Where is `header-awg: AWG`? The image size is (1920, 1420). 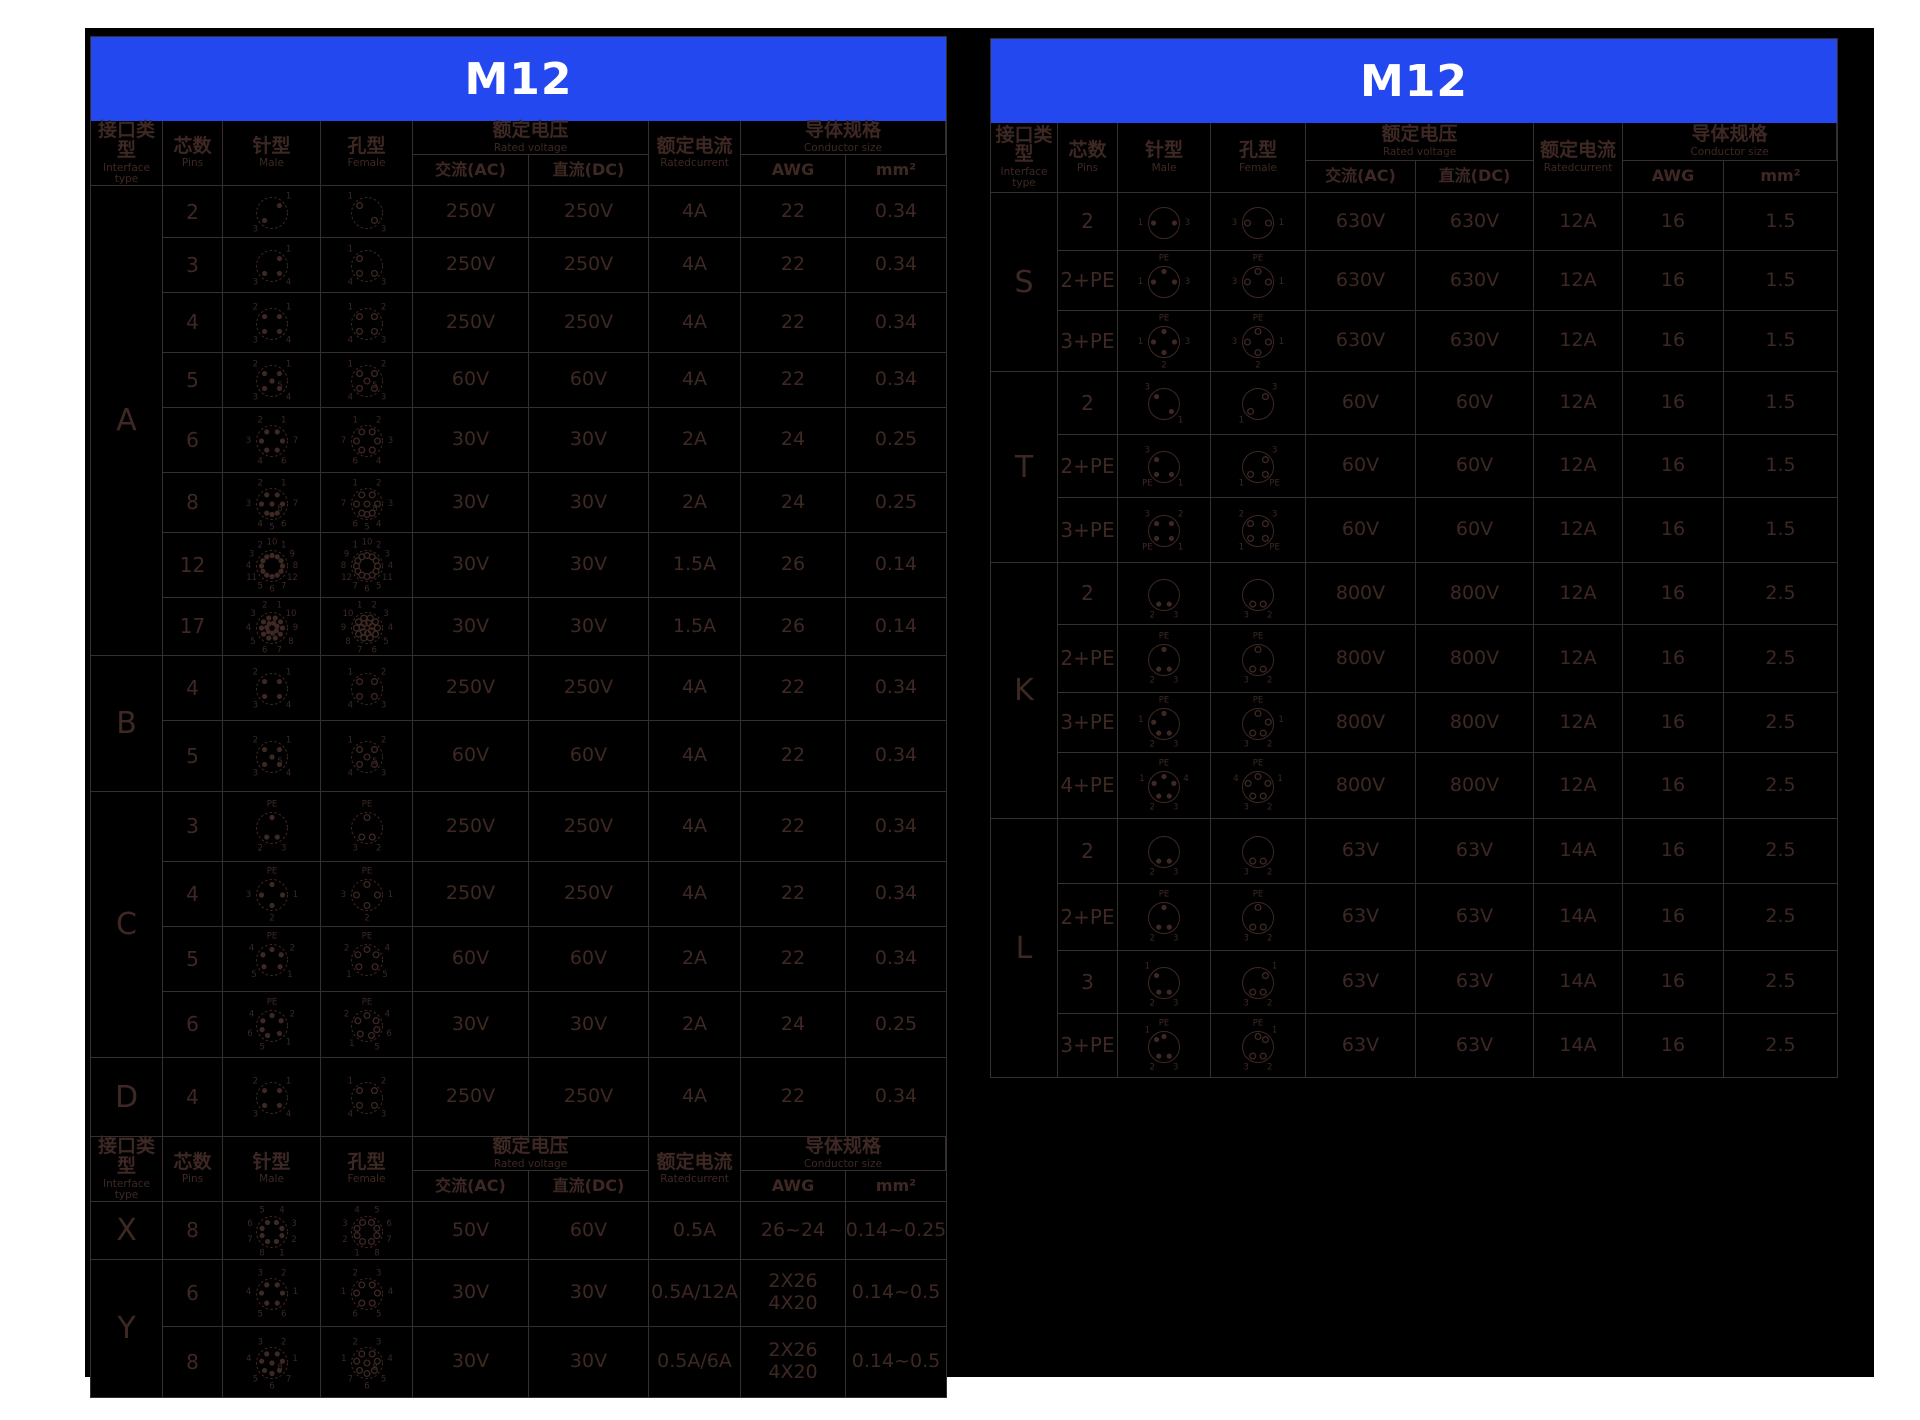 header-awg: AWG is located at coordinates (793, 170).